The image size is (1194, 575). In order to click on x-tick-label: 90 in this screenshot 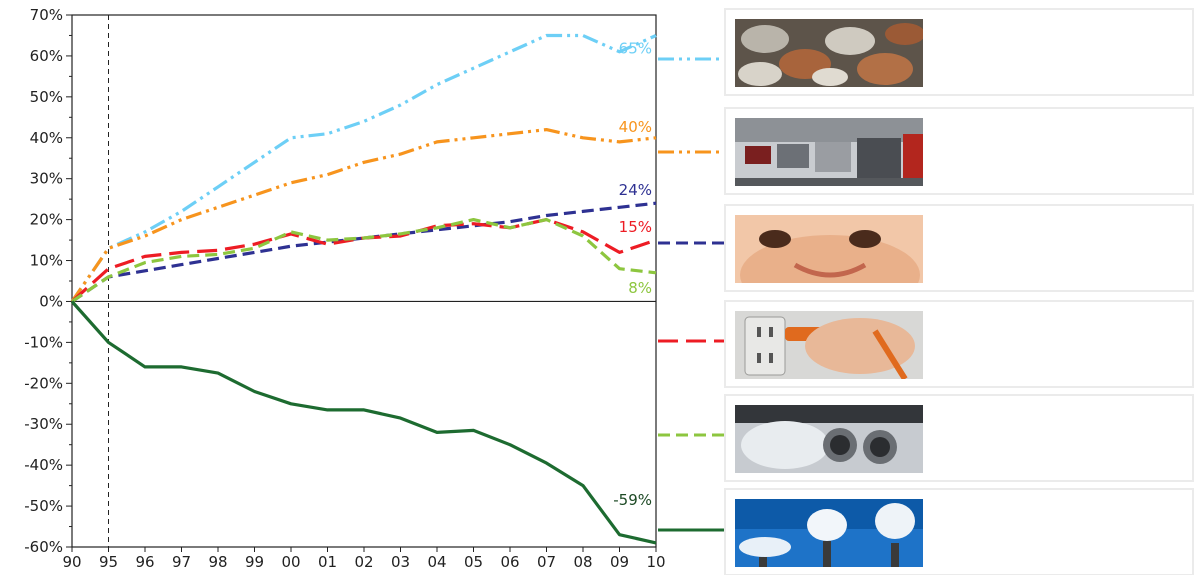, I will do `click(71, 562)`.